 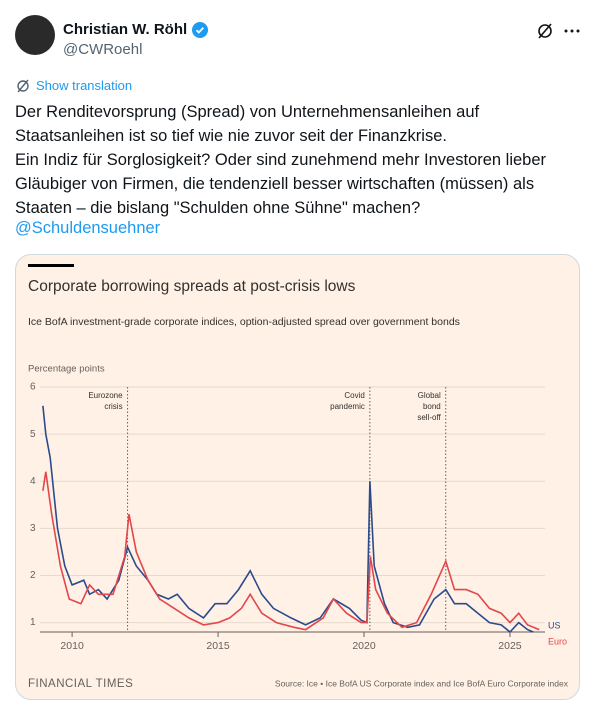 I want to click on annotation-label: Global, so click(x=429, y=395).